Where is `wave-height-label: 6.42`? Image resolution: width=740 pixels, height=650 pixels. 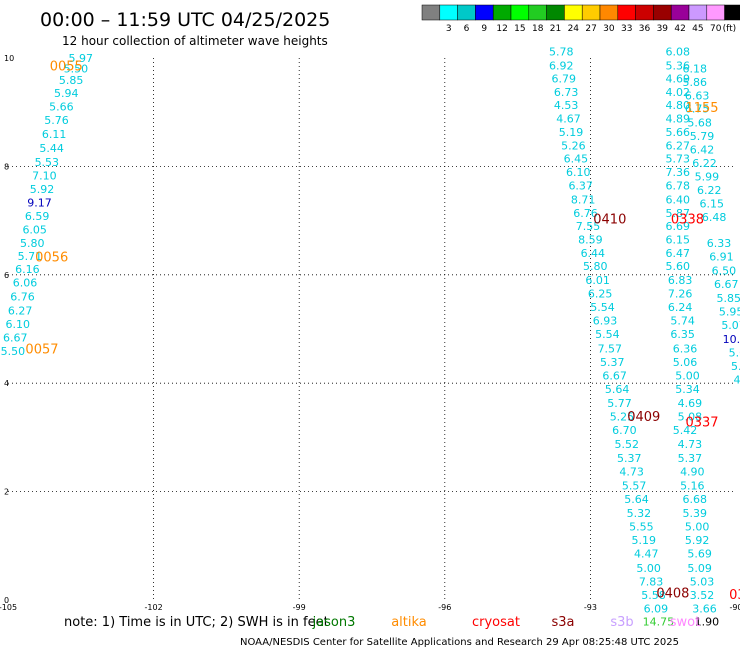 wave-height-label: 6.42 is located at coordinates (702, 149).